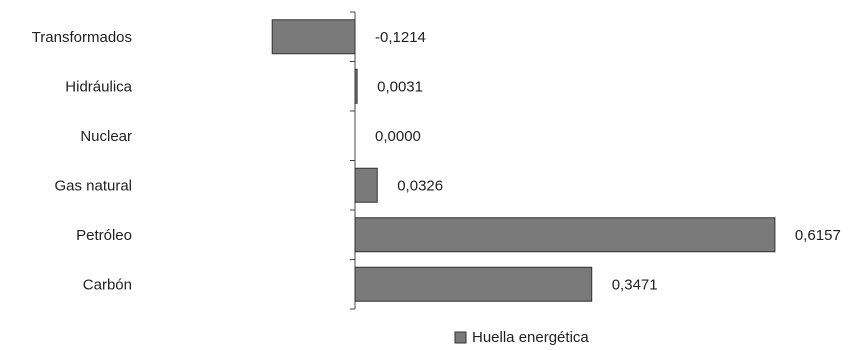  Describe the element at coordinates (353, 160) in the screenshot. I see `chart-axis` at that location.